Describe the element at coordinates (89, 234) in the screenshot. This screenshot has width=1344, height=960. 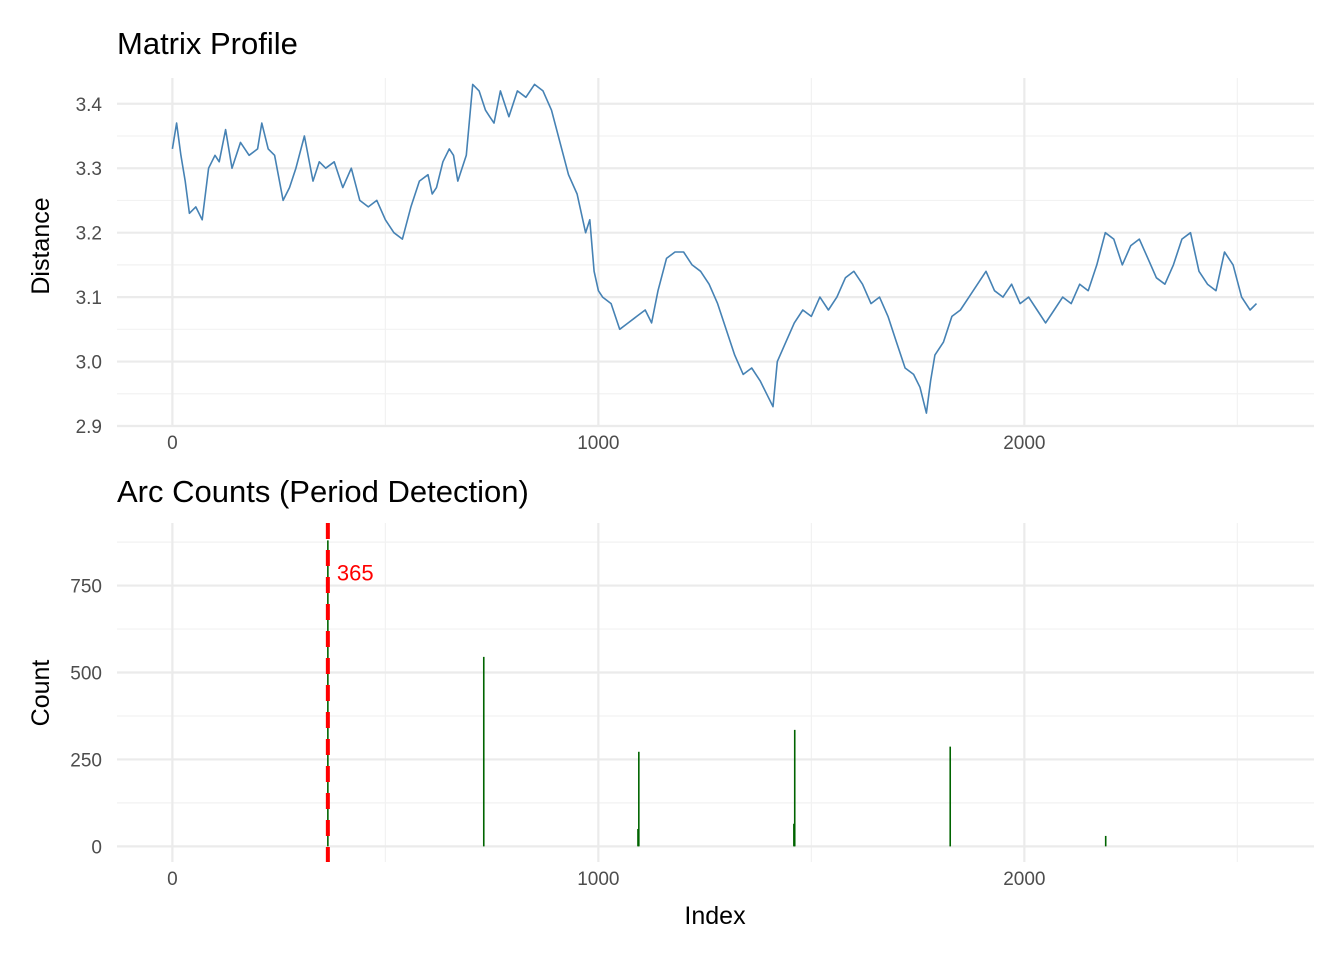
I see `y-tick-label: 3.2` at that location.